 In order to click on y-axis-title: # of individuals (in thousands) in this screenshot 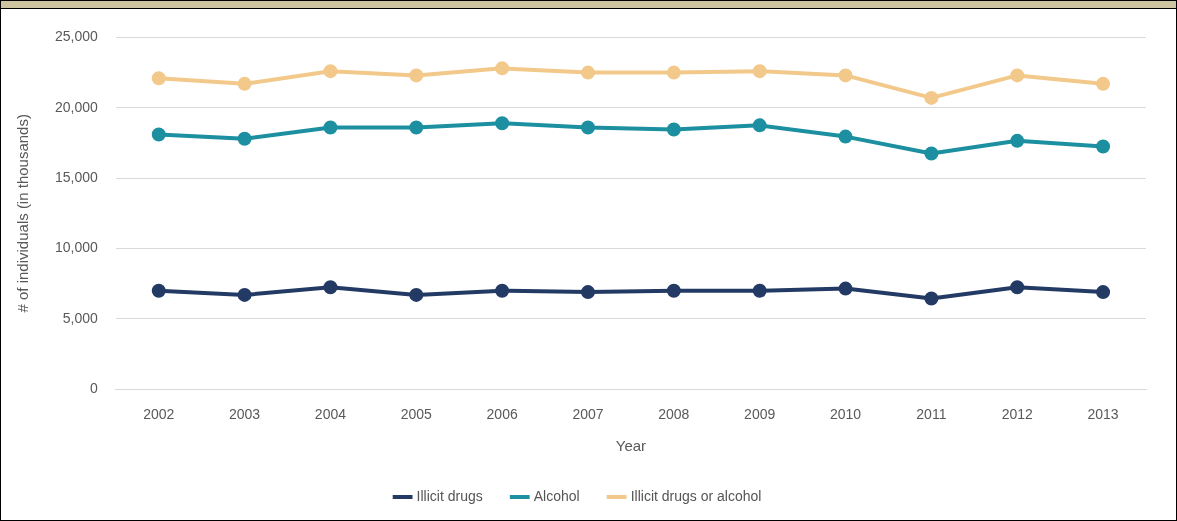, I will do `click(23, 213)`.